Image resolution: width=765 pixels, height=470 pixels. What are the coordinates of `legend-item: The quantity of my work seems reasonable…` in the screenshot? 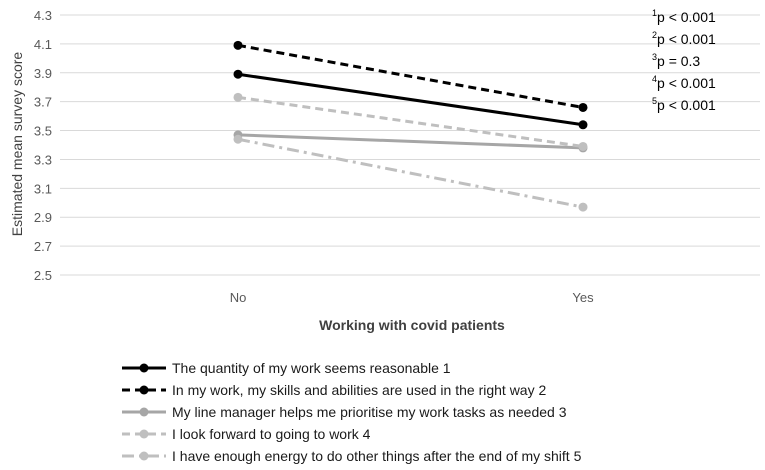 It's located at (286, 368).